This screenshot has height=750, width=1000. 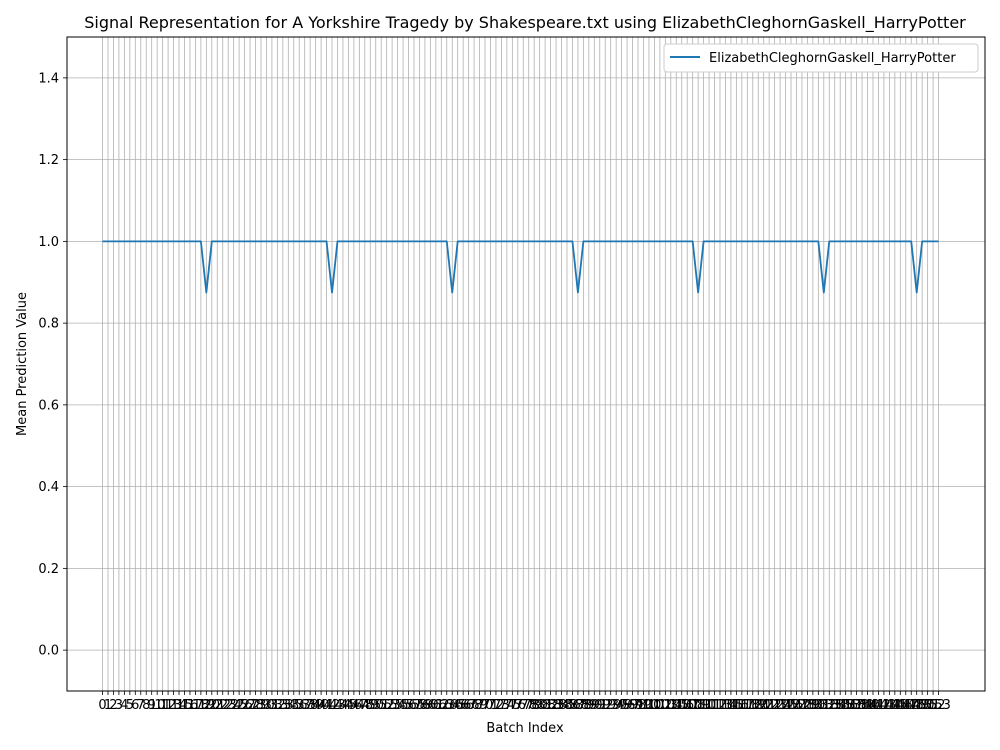 I want to click on x-tick-label: 16, so click(x=190, y=705).